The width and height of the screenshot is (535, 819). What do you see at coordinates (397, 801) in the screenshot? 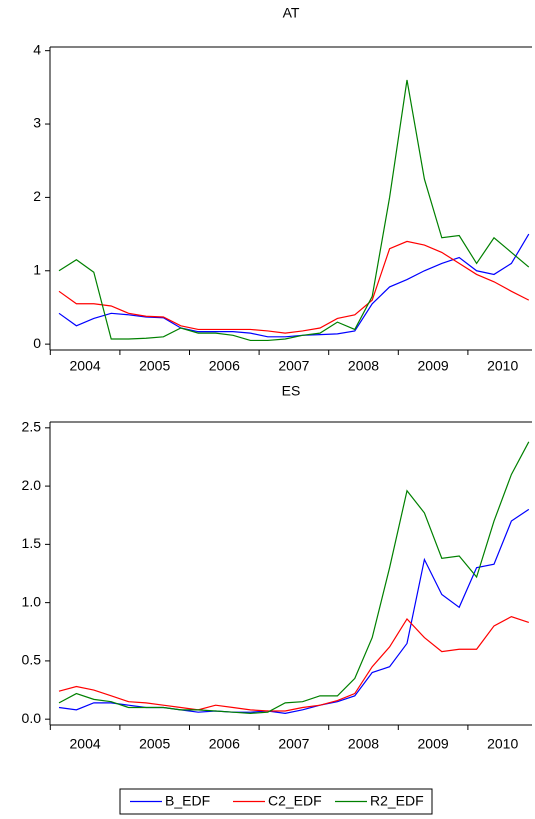
I see `legend-label: R2_EDF` at bounding box center [397, 801].